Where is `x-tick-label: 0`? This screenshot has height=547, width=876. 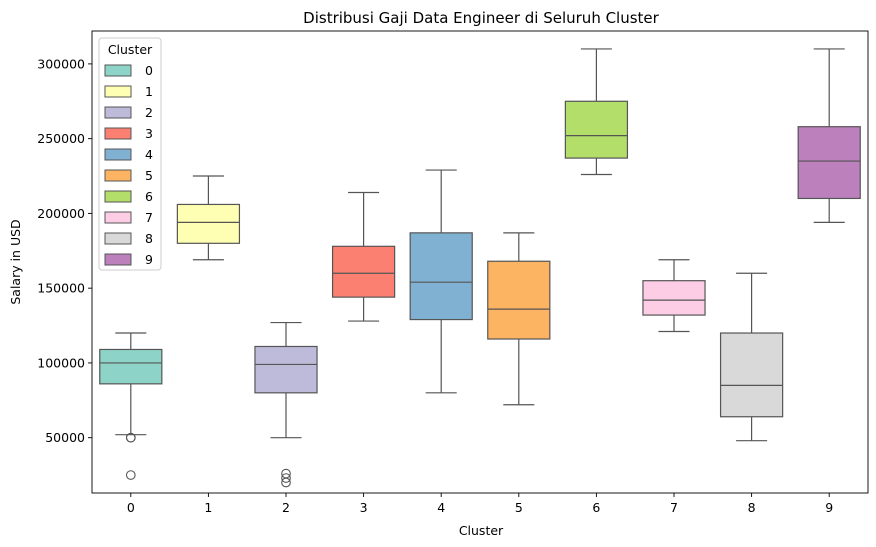 x-tick-label: 0 is located at coordinates (131, 507).